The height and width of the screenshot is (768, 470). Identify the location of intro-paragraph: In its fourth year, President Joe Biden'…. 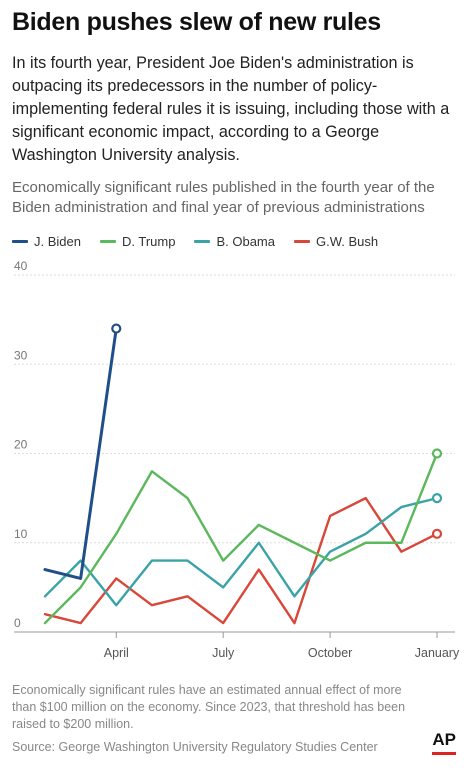
(231, 109).